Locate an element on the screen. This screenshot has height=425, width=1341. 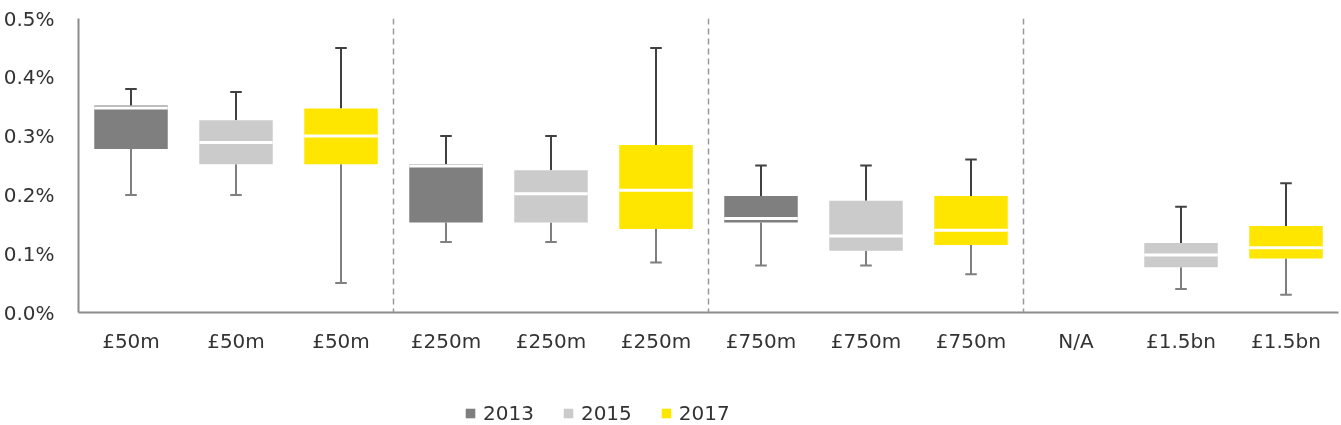
legend-label: 2015 is located at coordinates (606, 413).